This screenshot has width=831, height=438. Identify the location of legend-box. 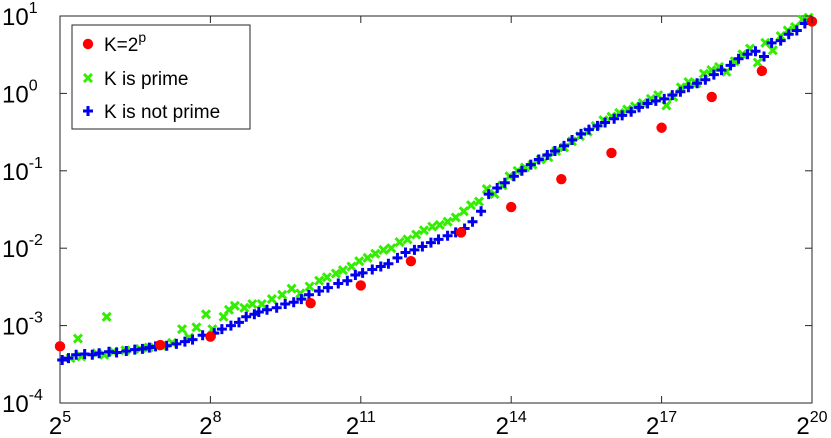
(161, 77).